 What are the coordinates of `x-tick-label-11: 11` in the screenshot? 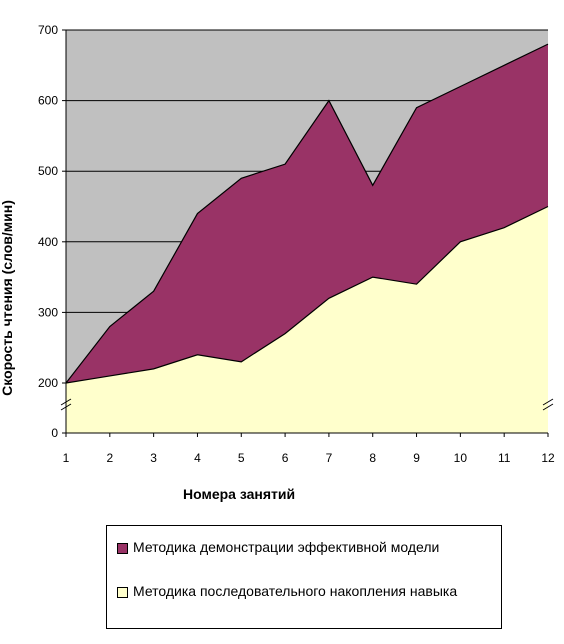 It's located at (504, 458).